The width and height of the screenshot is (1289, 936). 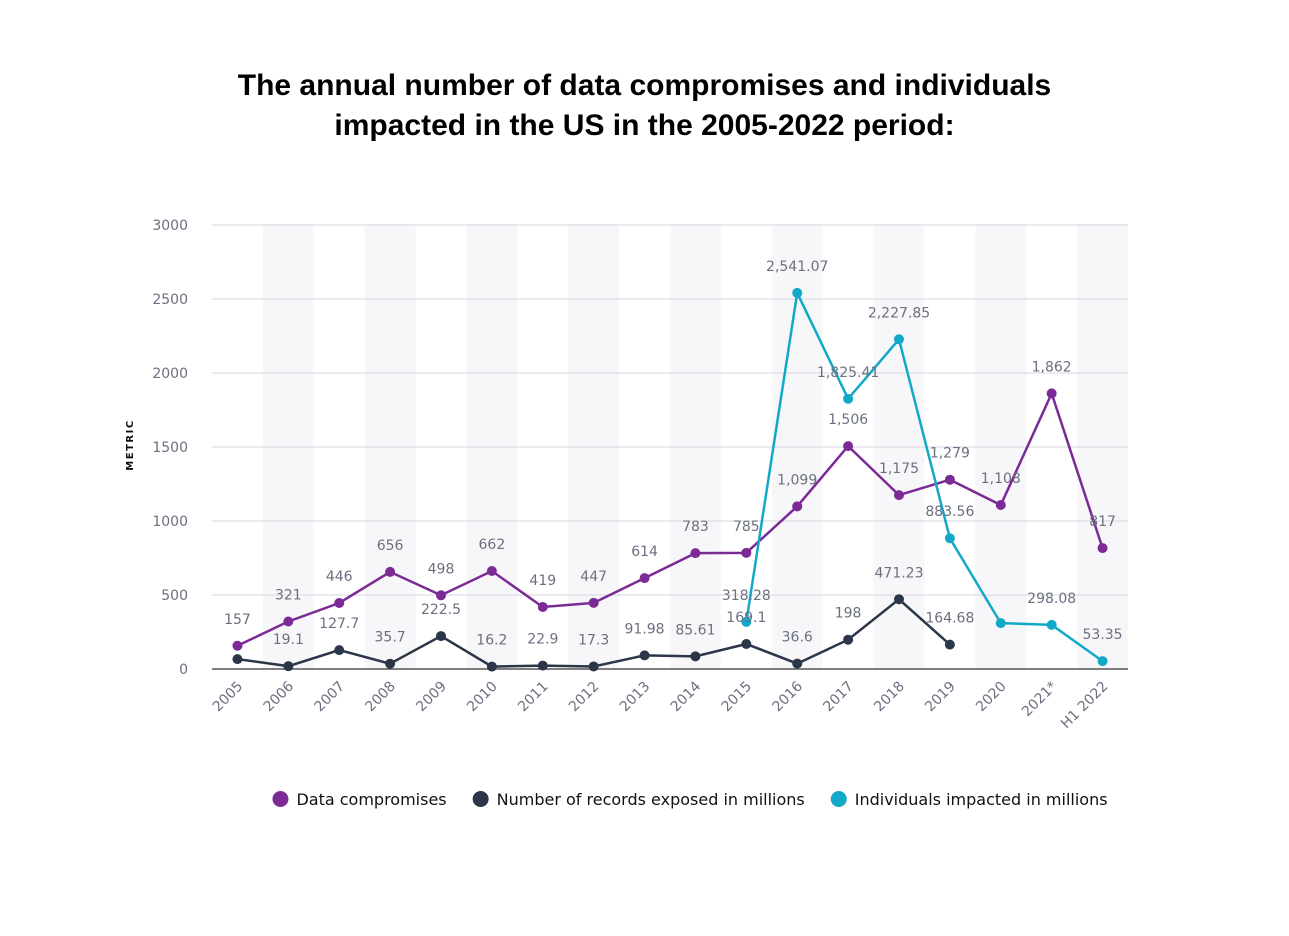 I want to click on data-label: 2,541.07, so click(x=797, y=267).